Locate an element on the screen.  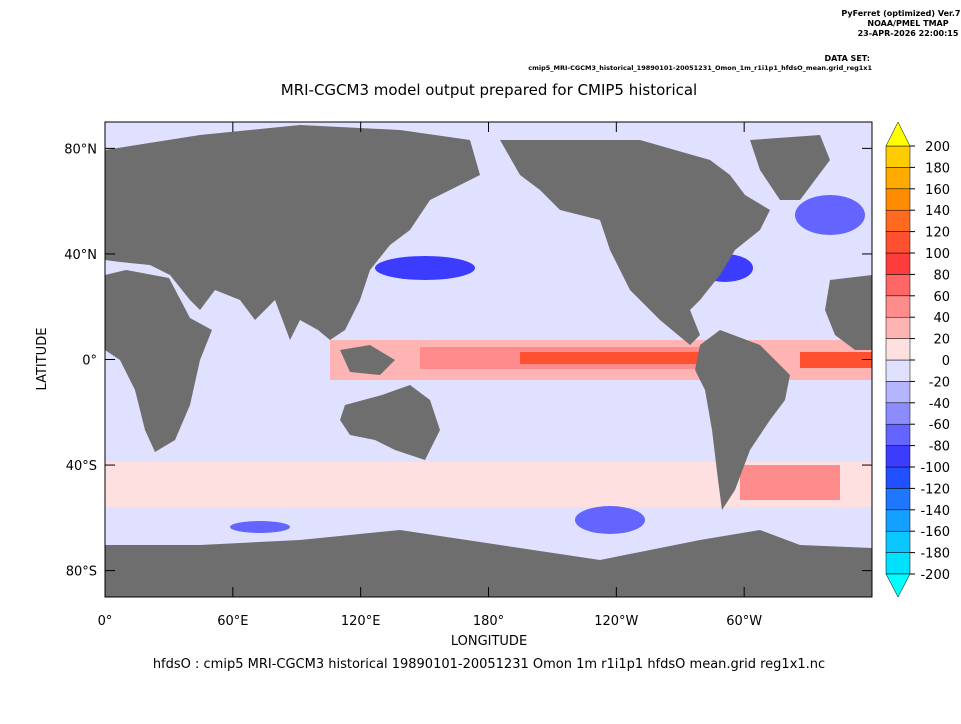
colorbar-label: -120 is located at coordinates (935, 489).